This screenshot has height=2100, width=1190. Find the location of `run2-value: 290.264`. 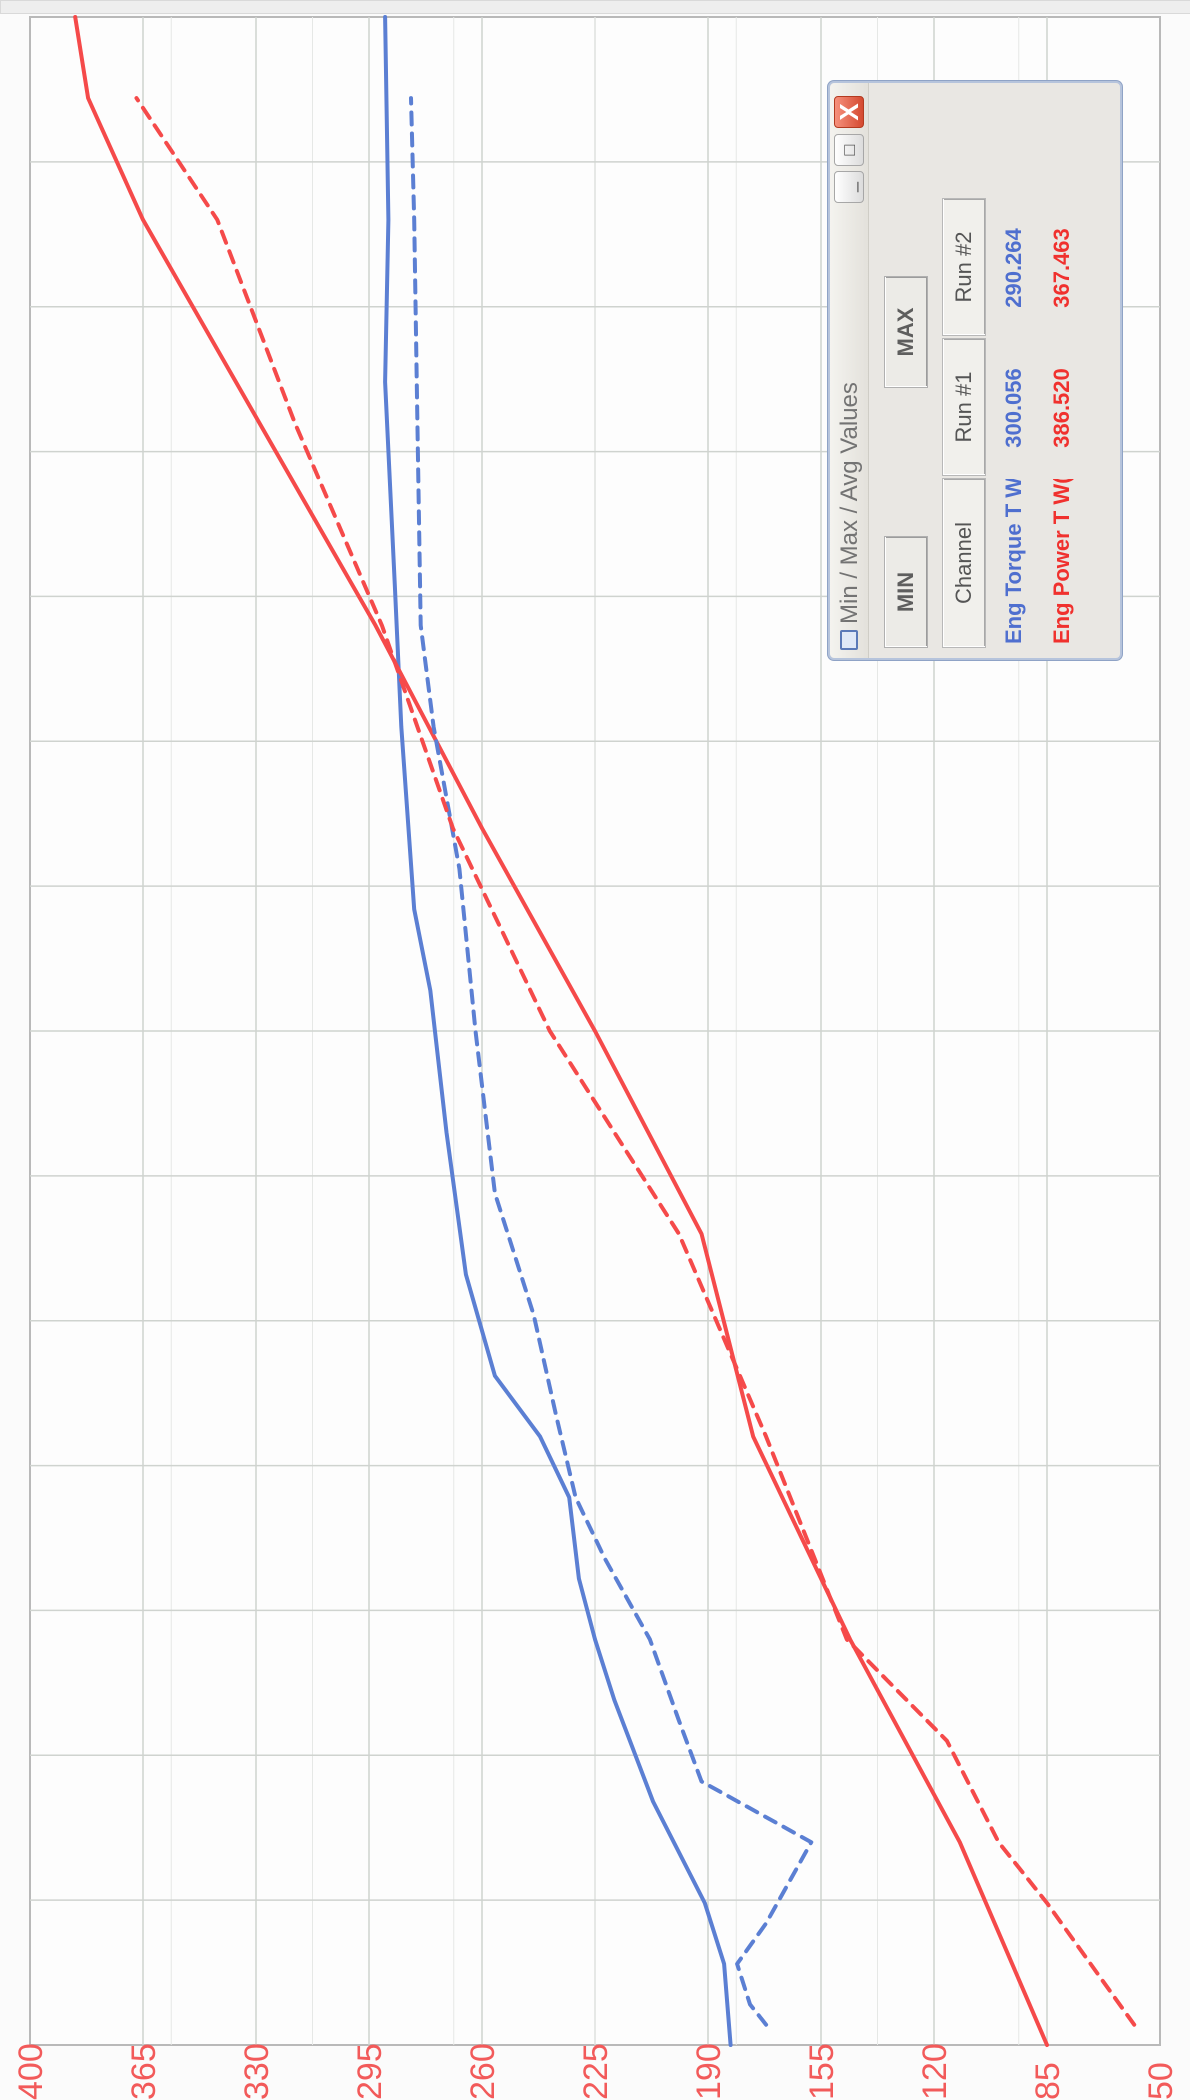

run2-value: 290.264 is located at coordinates (1013, 268).